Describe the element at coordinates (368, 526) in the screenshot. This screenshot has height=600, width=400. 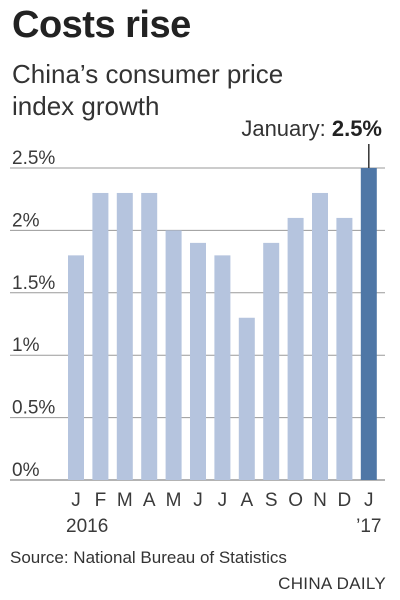
I see `year-label-2017: ’17` at that location.